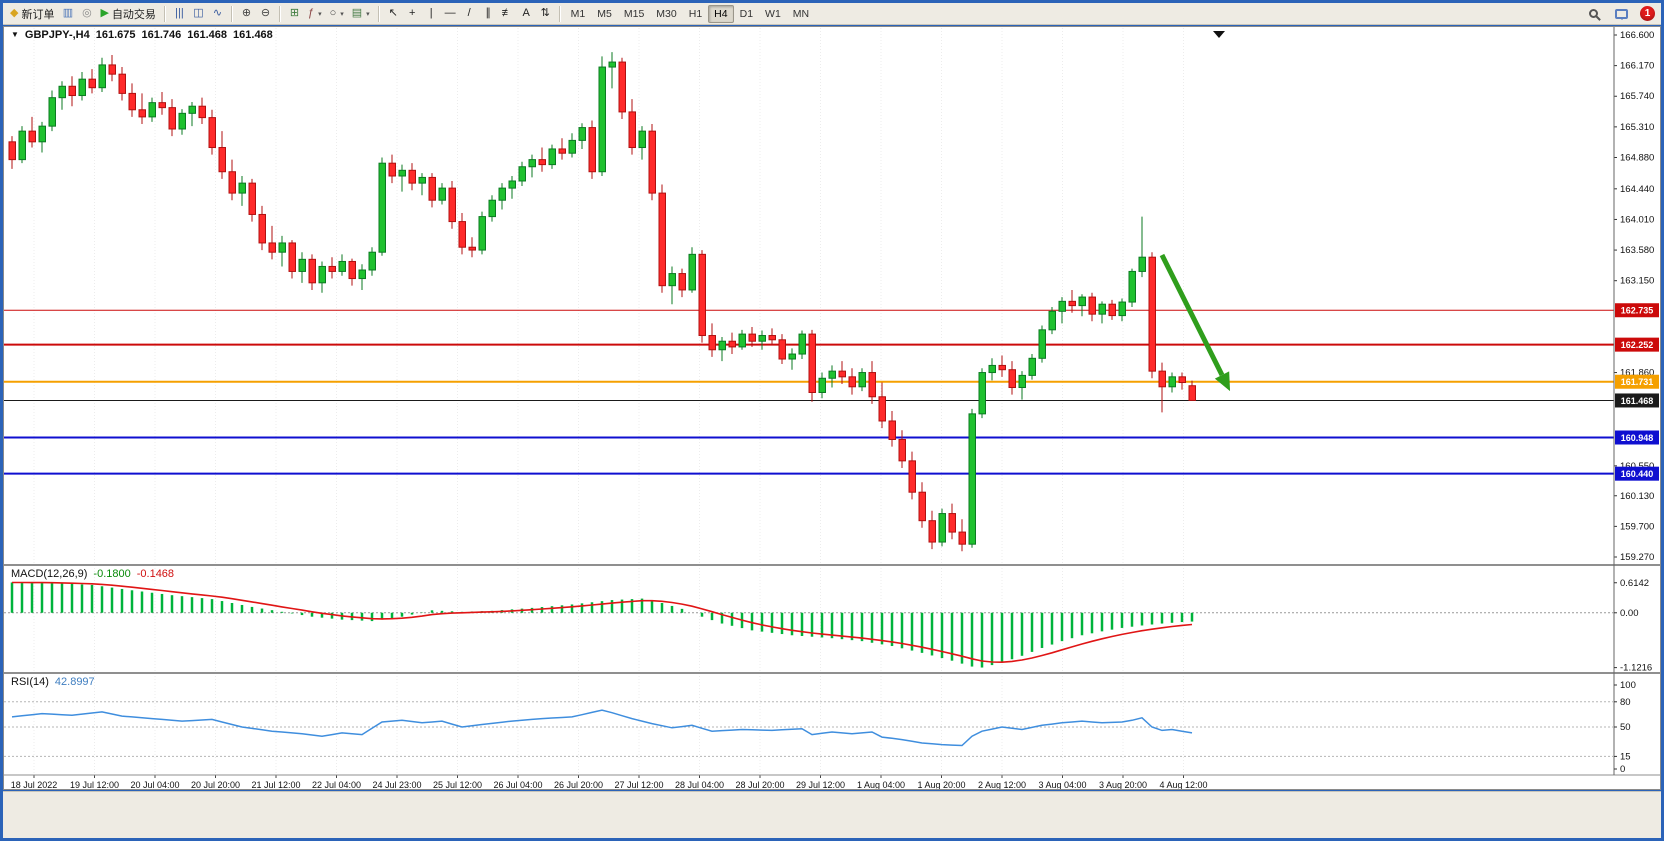 This screenshot has width=1664, height=841. What do you see at coordinates (666, 13) in the screenshot?
I see `timeframe-m30: M30` at bounding box center [666, 13].